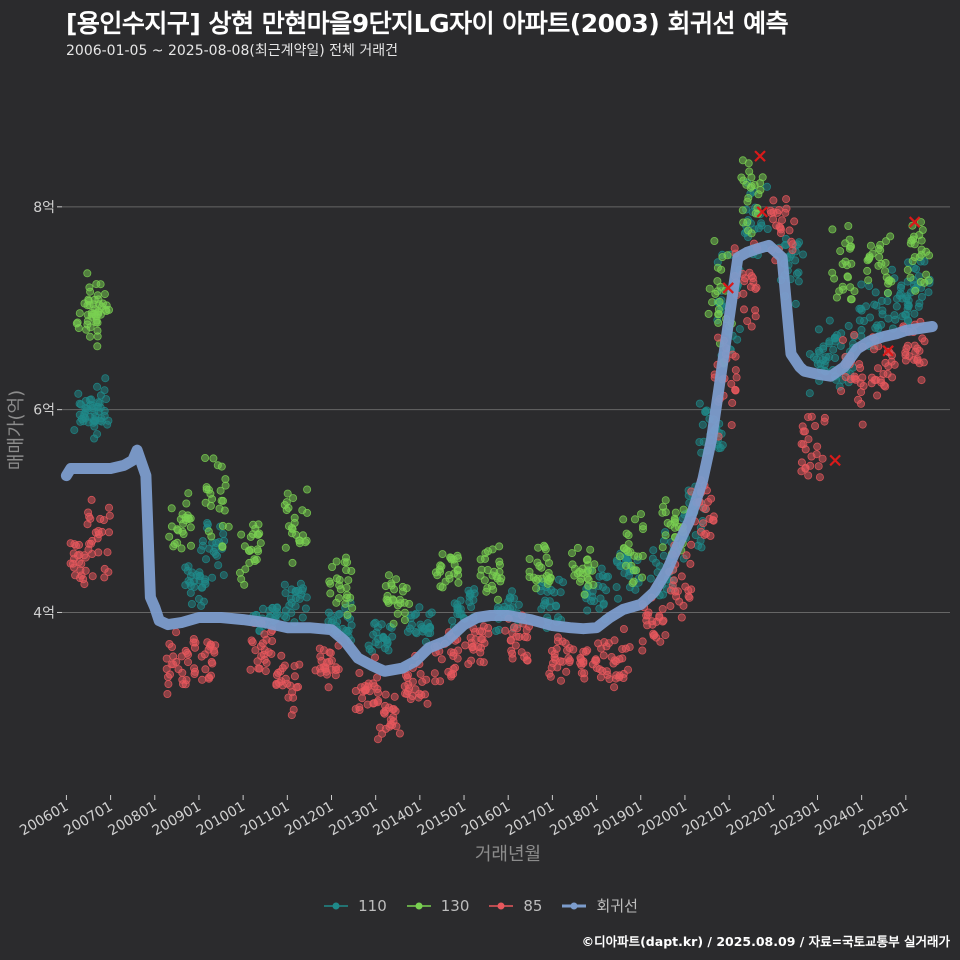 Image resolution: width=960 pixels, height=960 pixels. What do you see at coordinates (762, 212) in the screenshot?
I see `highlight-mark` at bounding box center [762, 212].